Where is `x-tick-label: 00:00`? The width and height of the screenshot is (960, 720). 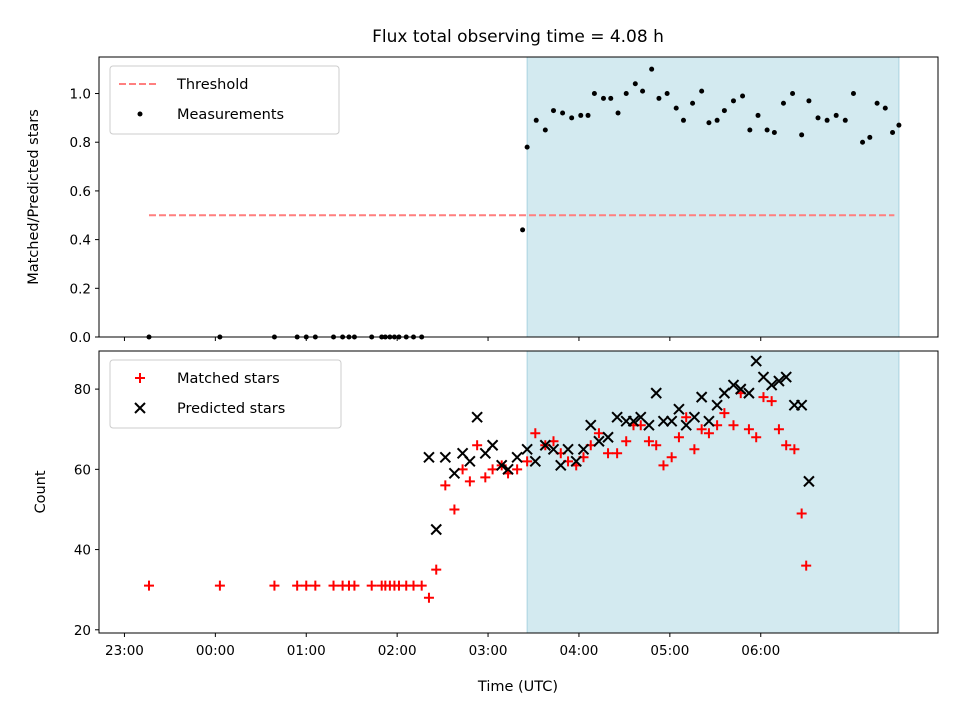 x-tick-label: 00:00 is located at coordinates (215, 651).